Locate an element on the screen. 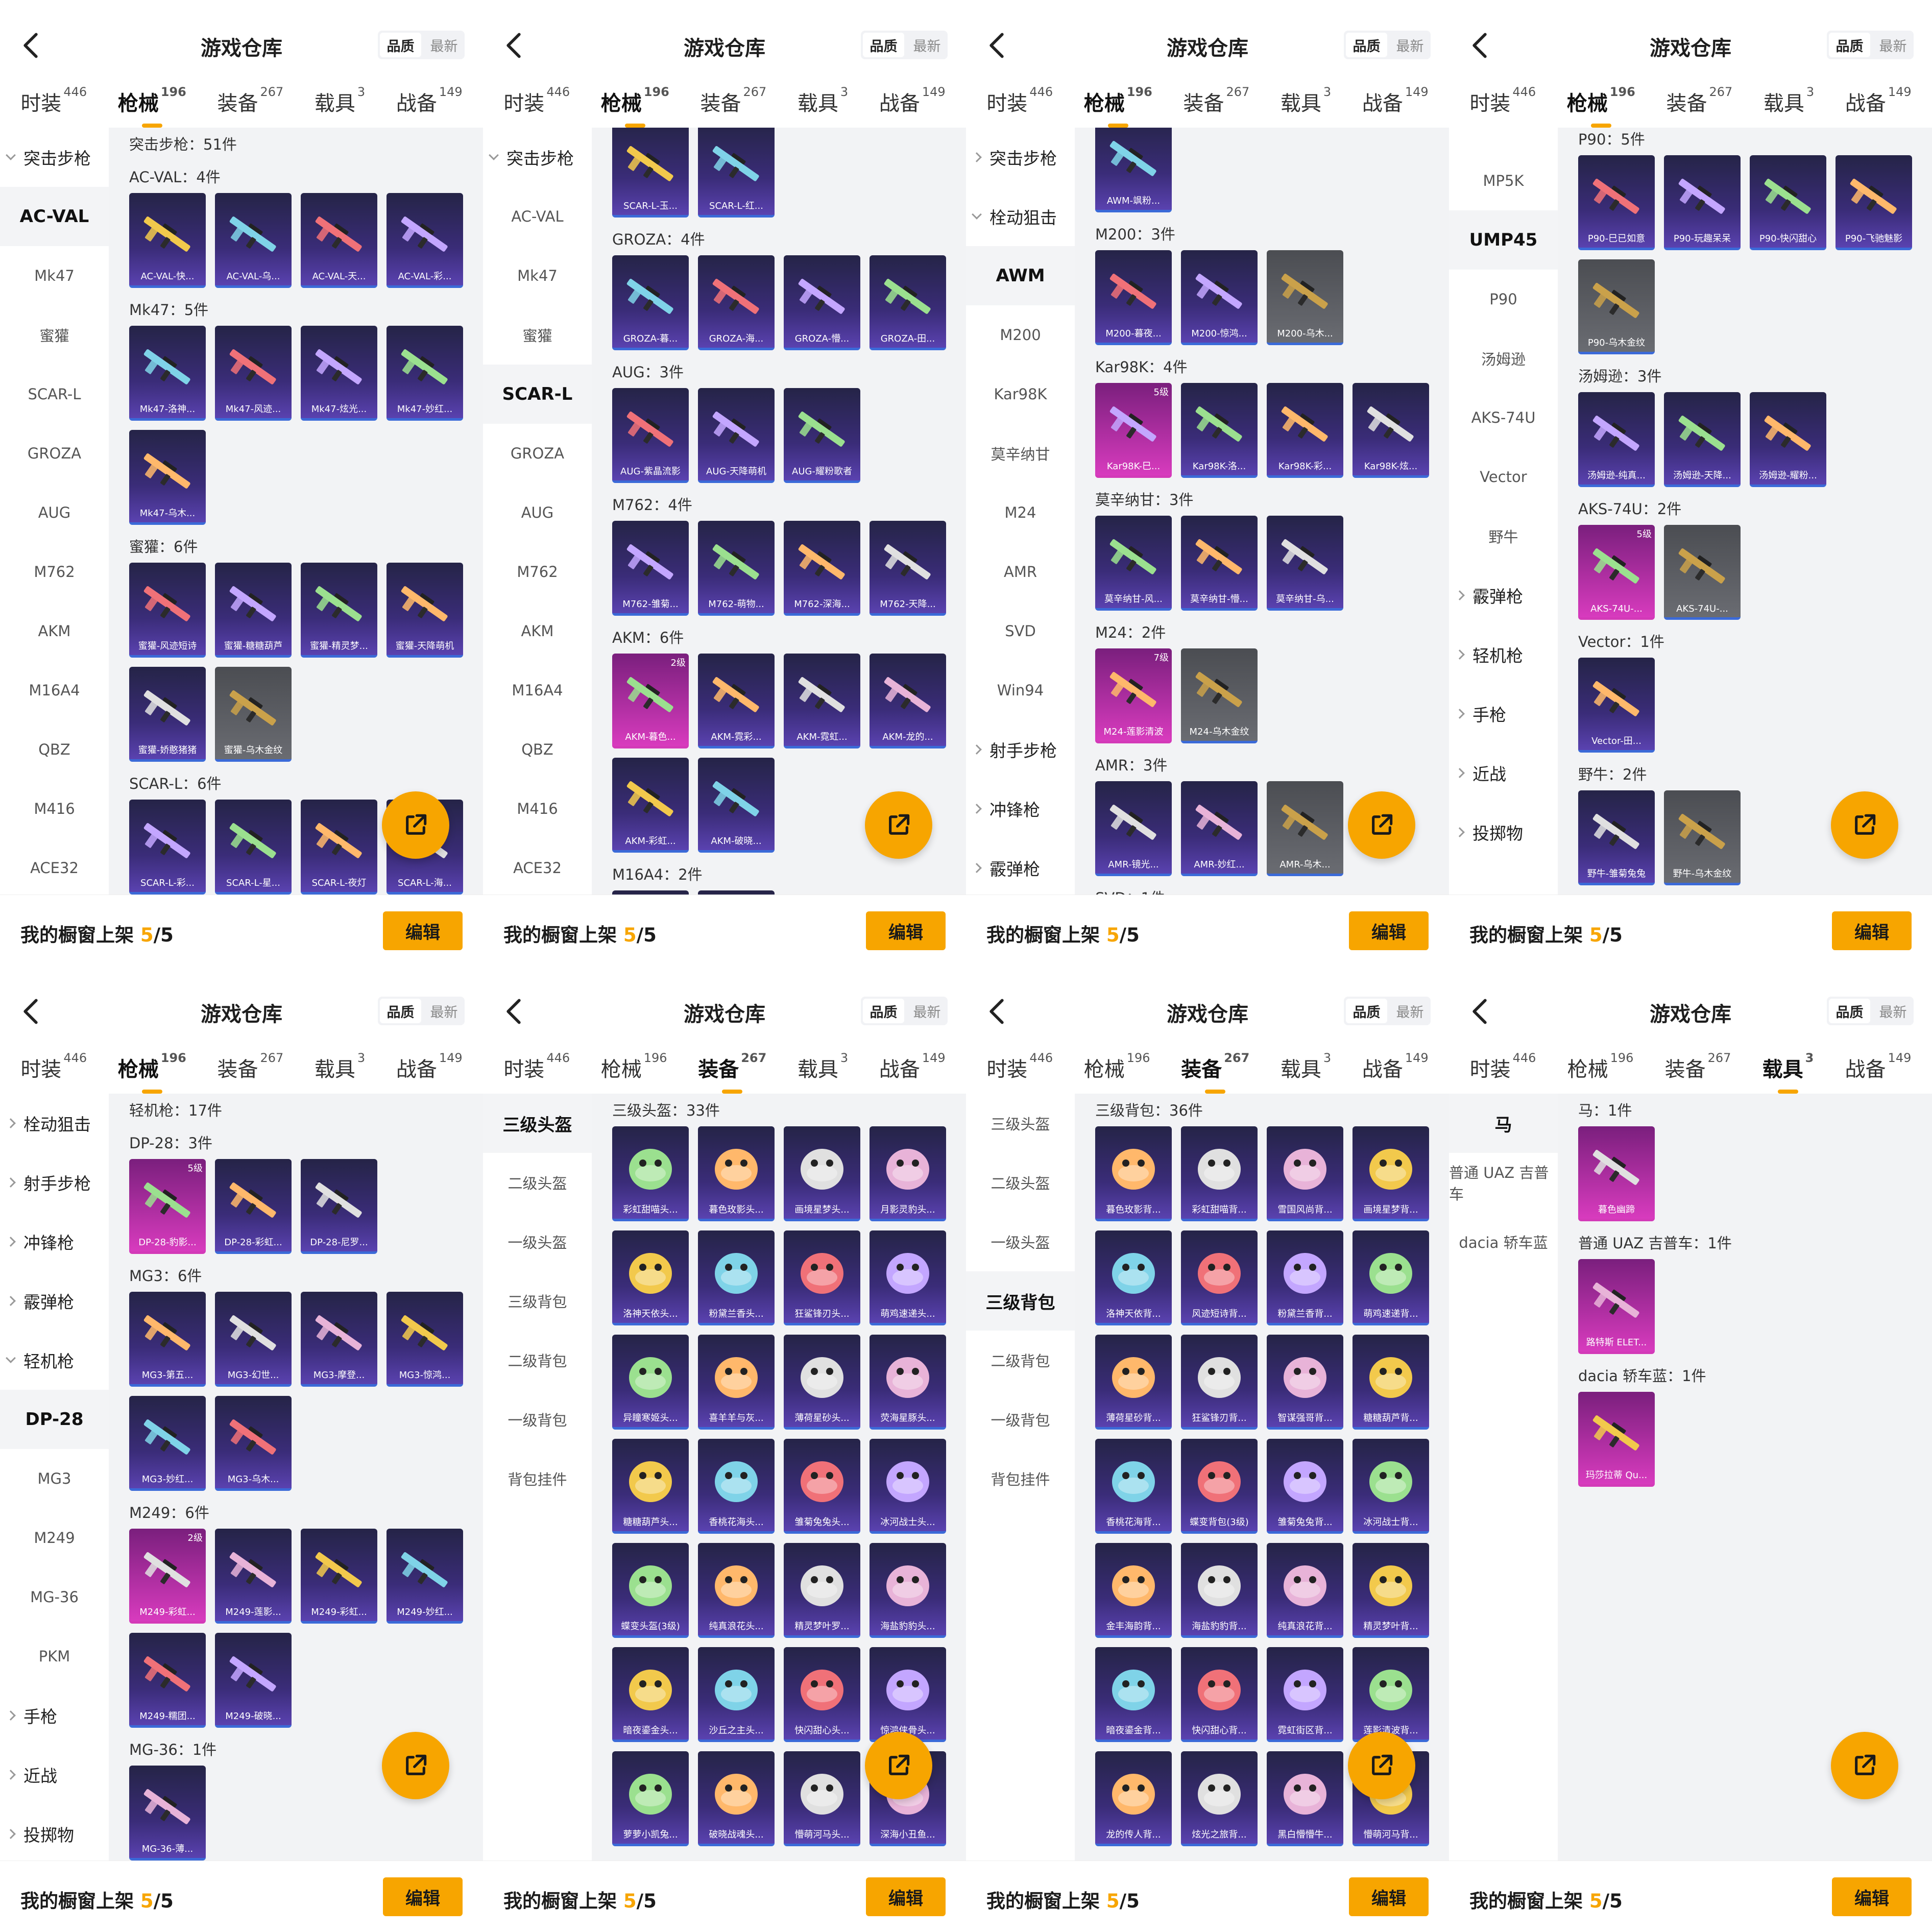  sidebar-item: 马 is located at coordinates (1504, 1124).